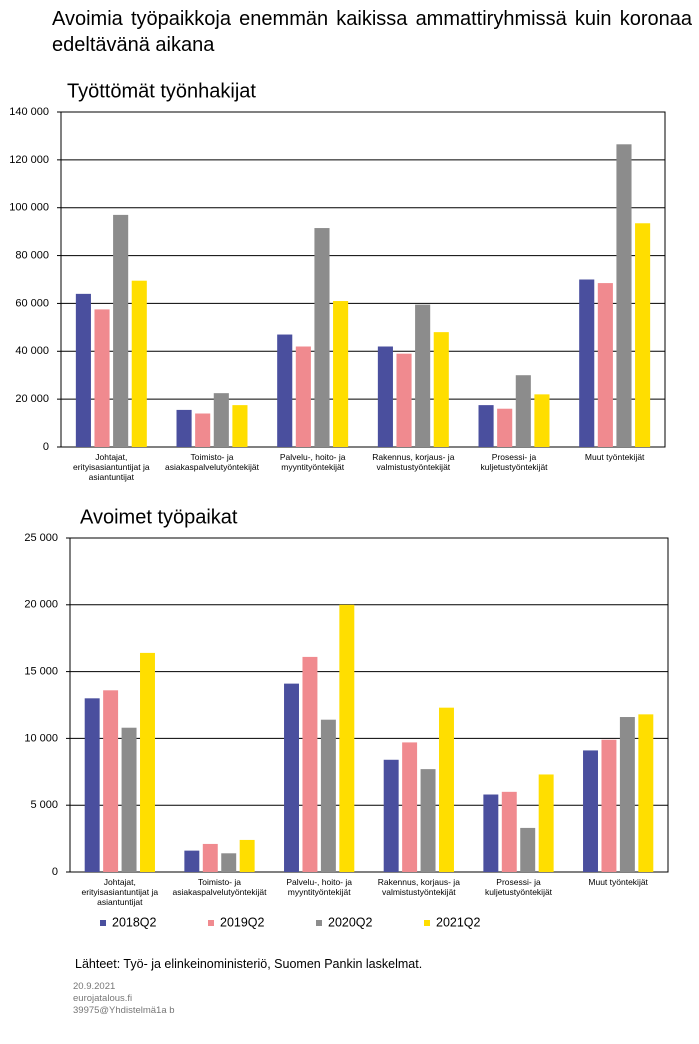  What do you see at coordinates (103, 998) in the screenshot?
I see `footer-site: eurojatalous.fi` at bounding box center [103, 998].